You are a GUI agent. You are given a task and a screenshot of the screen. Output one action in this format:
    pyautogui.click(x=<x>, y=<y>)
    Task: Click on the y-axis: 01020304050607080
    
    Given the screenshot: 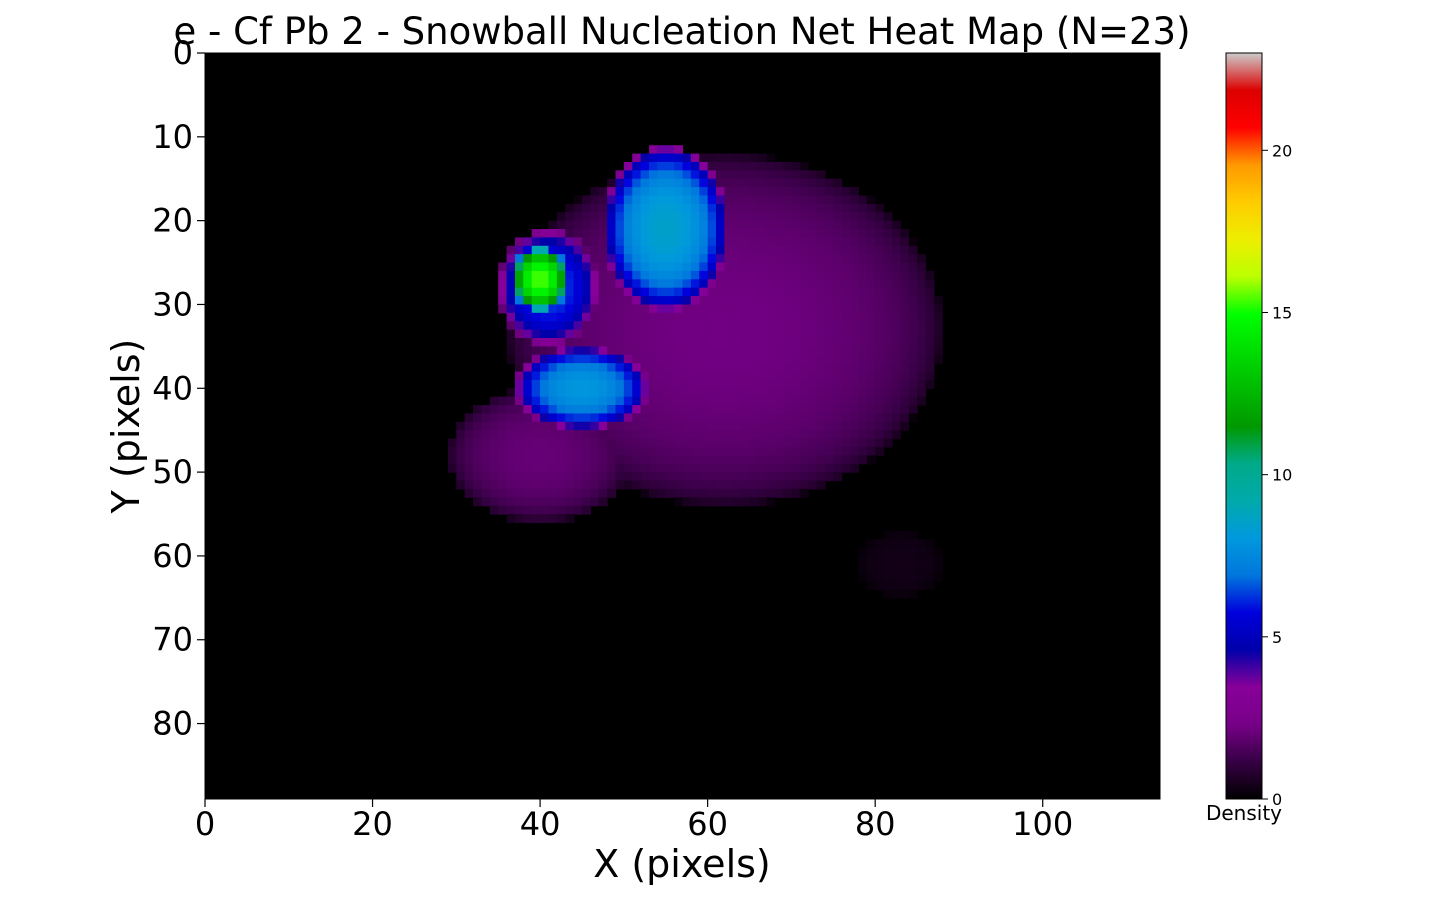 What is the action you would take?
    pyautogui.click(x=178, y=388)
    